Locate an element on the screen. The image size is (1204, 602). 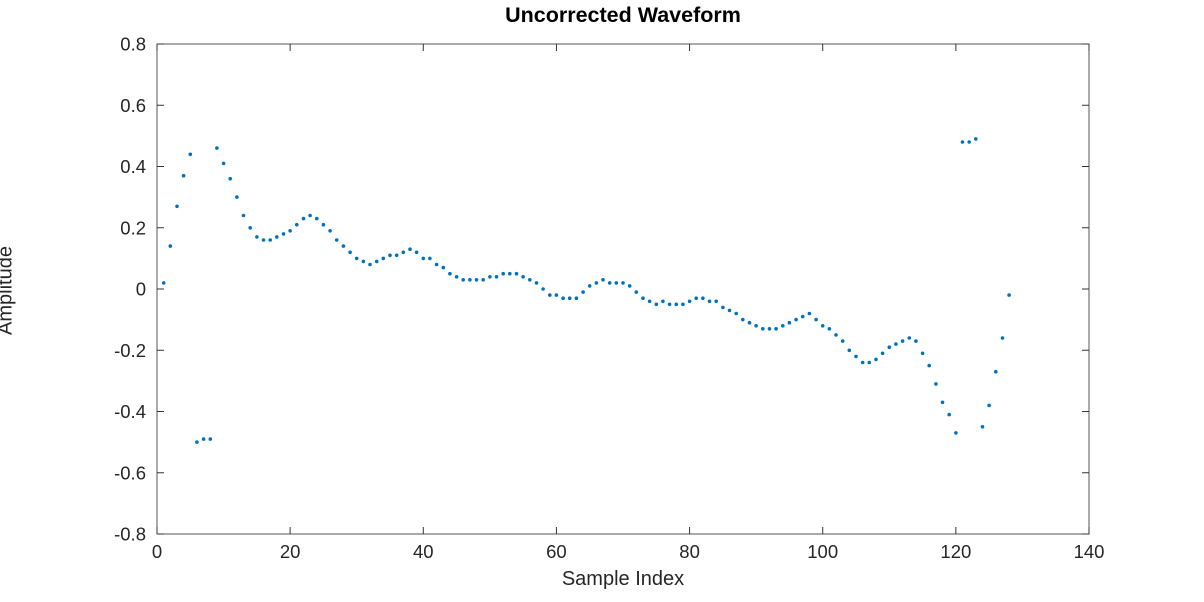
y-tick-label: 0.2 is located at coordinates (133, 227).